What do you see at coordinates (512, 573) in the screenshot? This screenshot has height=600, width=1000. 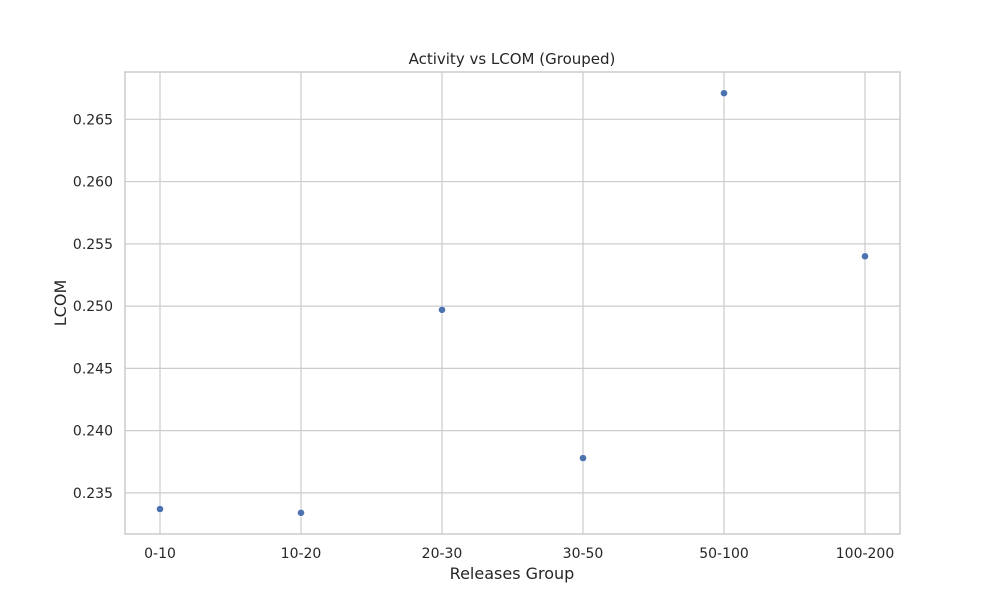 I see `x-axis-label: Releases Group` at bounding box center [512, 573].